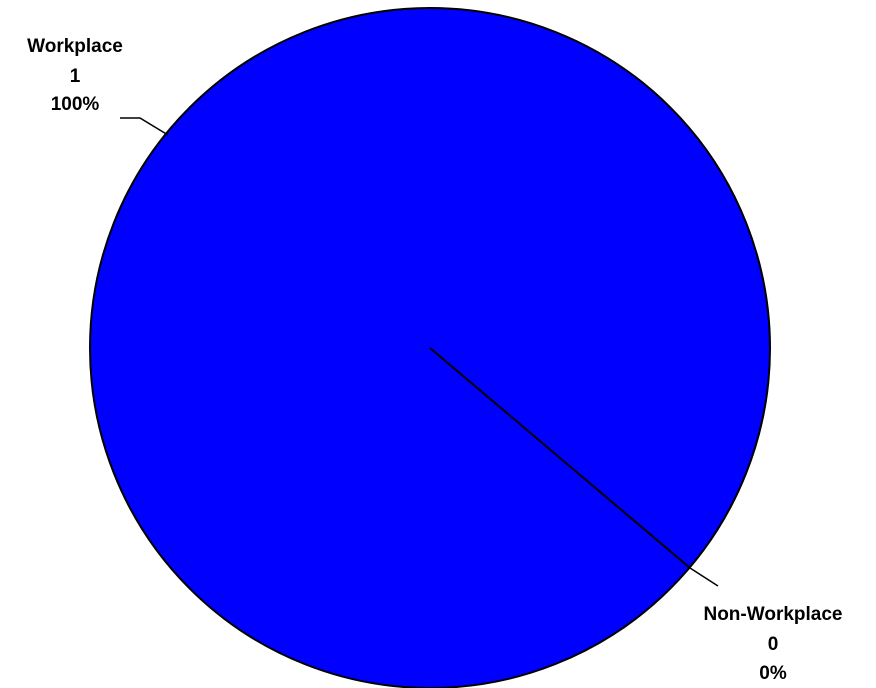  What do you see at coordinates (773, 644) in the screenshot?
I see `slice-value: 0` at bounding box center [773, 644].